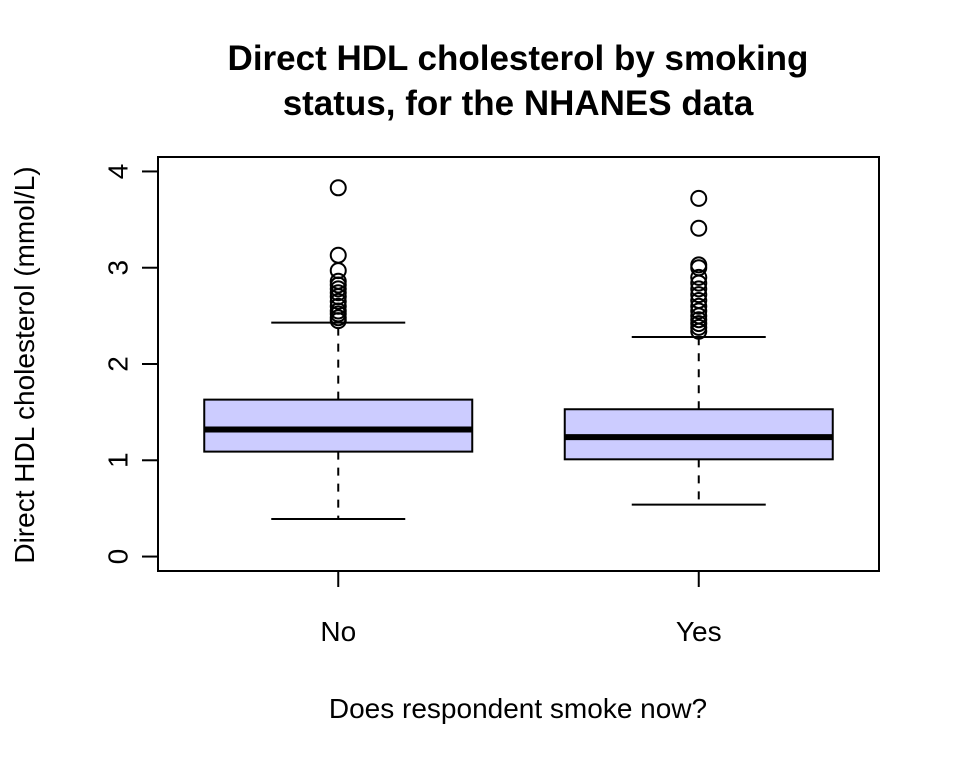 The image size is (960, 768). Describe the element at coordinates (338, 425) in the screenshot. I see `iqr-box-no` at that location.